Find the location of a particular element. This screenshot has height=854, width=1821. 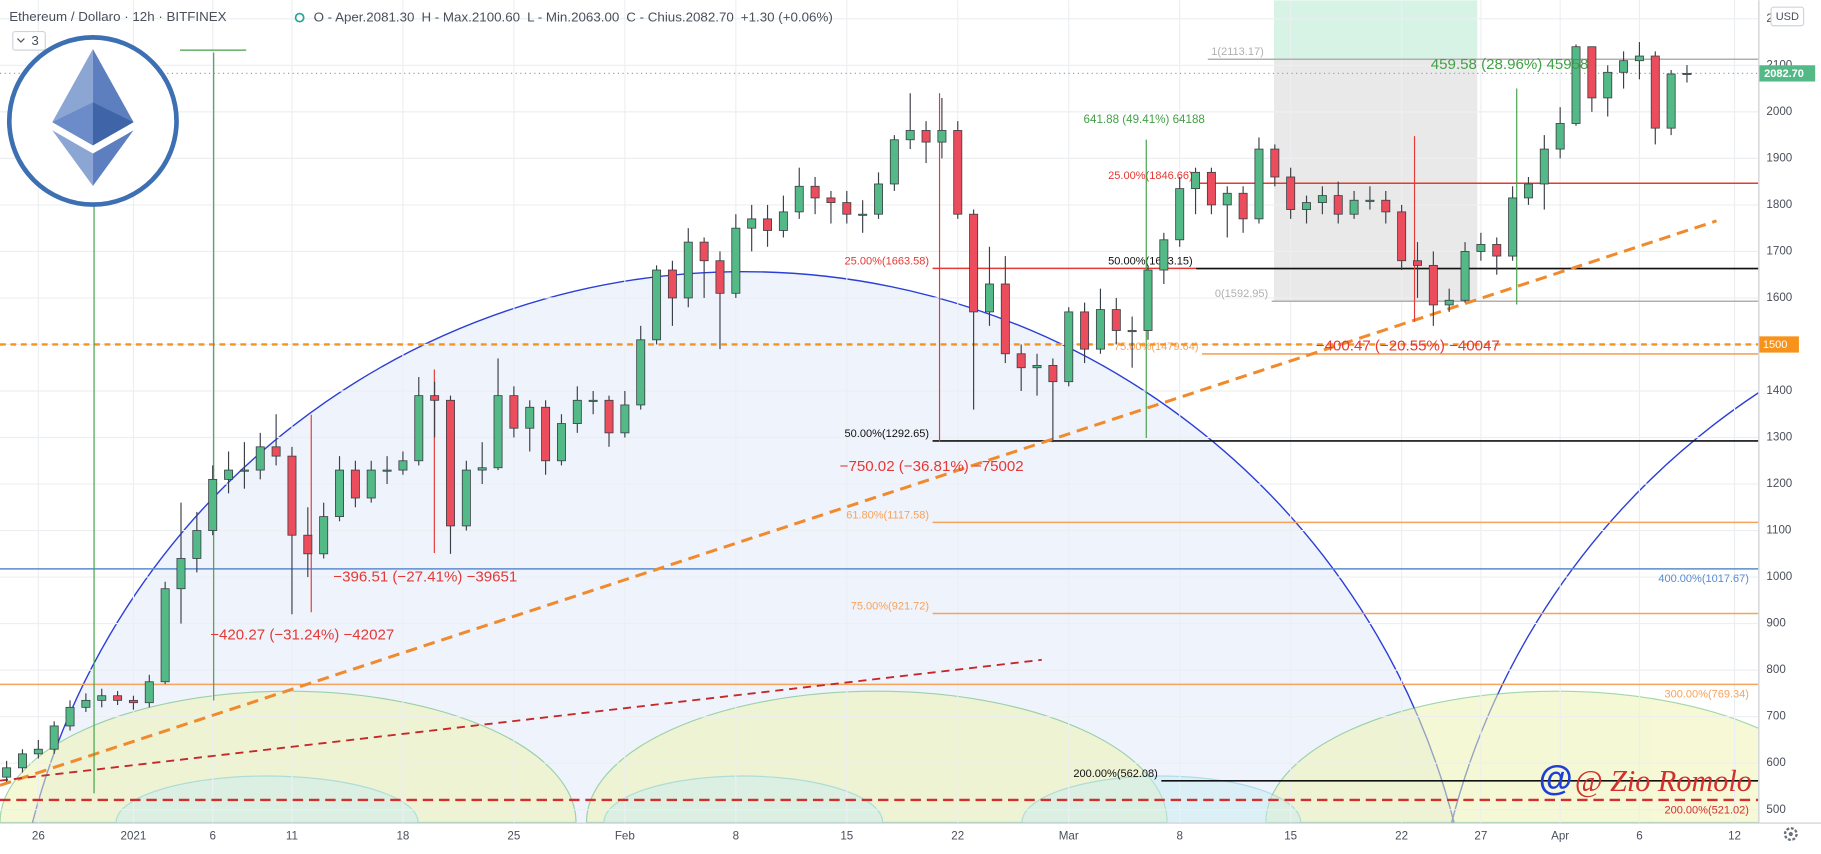

price-tag is located at coordinates (1779, 344).